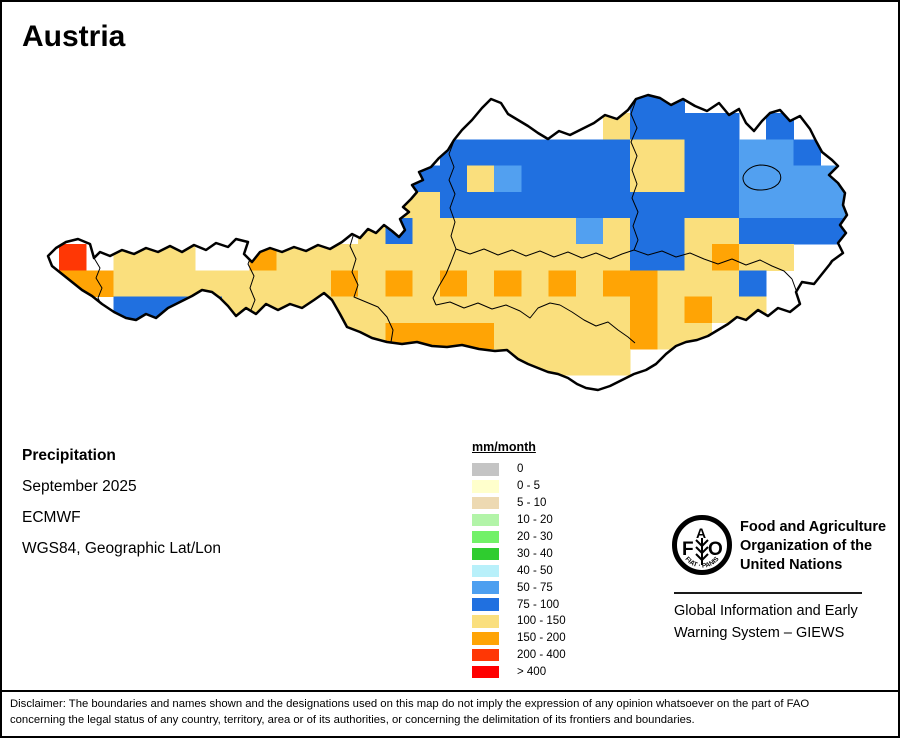 This screenshot has width=900, height=738. What do you see at coordinates (702, 551) in the screenshot?
I see `wheat-ear-icon` at bounding box center [702, 551].